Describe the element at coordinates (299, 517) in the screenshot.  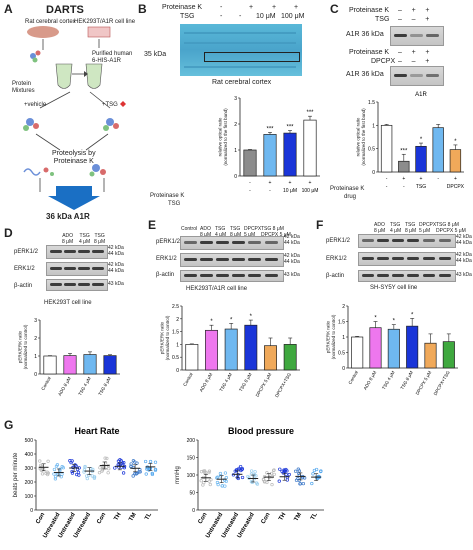
I see `x-tick-label: TM` at that location.